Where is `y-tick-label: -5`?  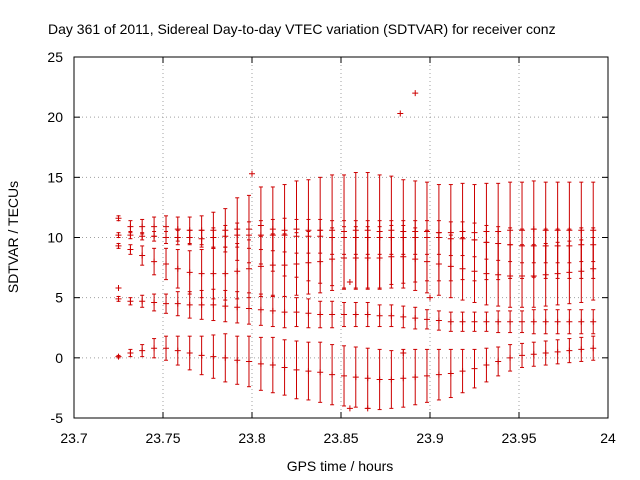
y-tick-label: -5 is located at coordinates (57, 418).